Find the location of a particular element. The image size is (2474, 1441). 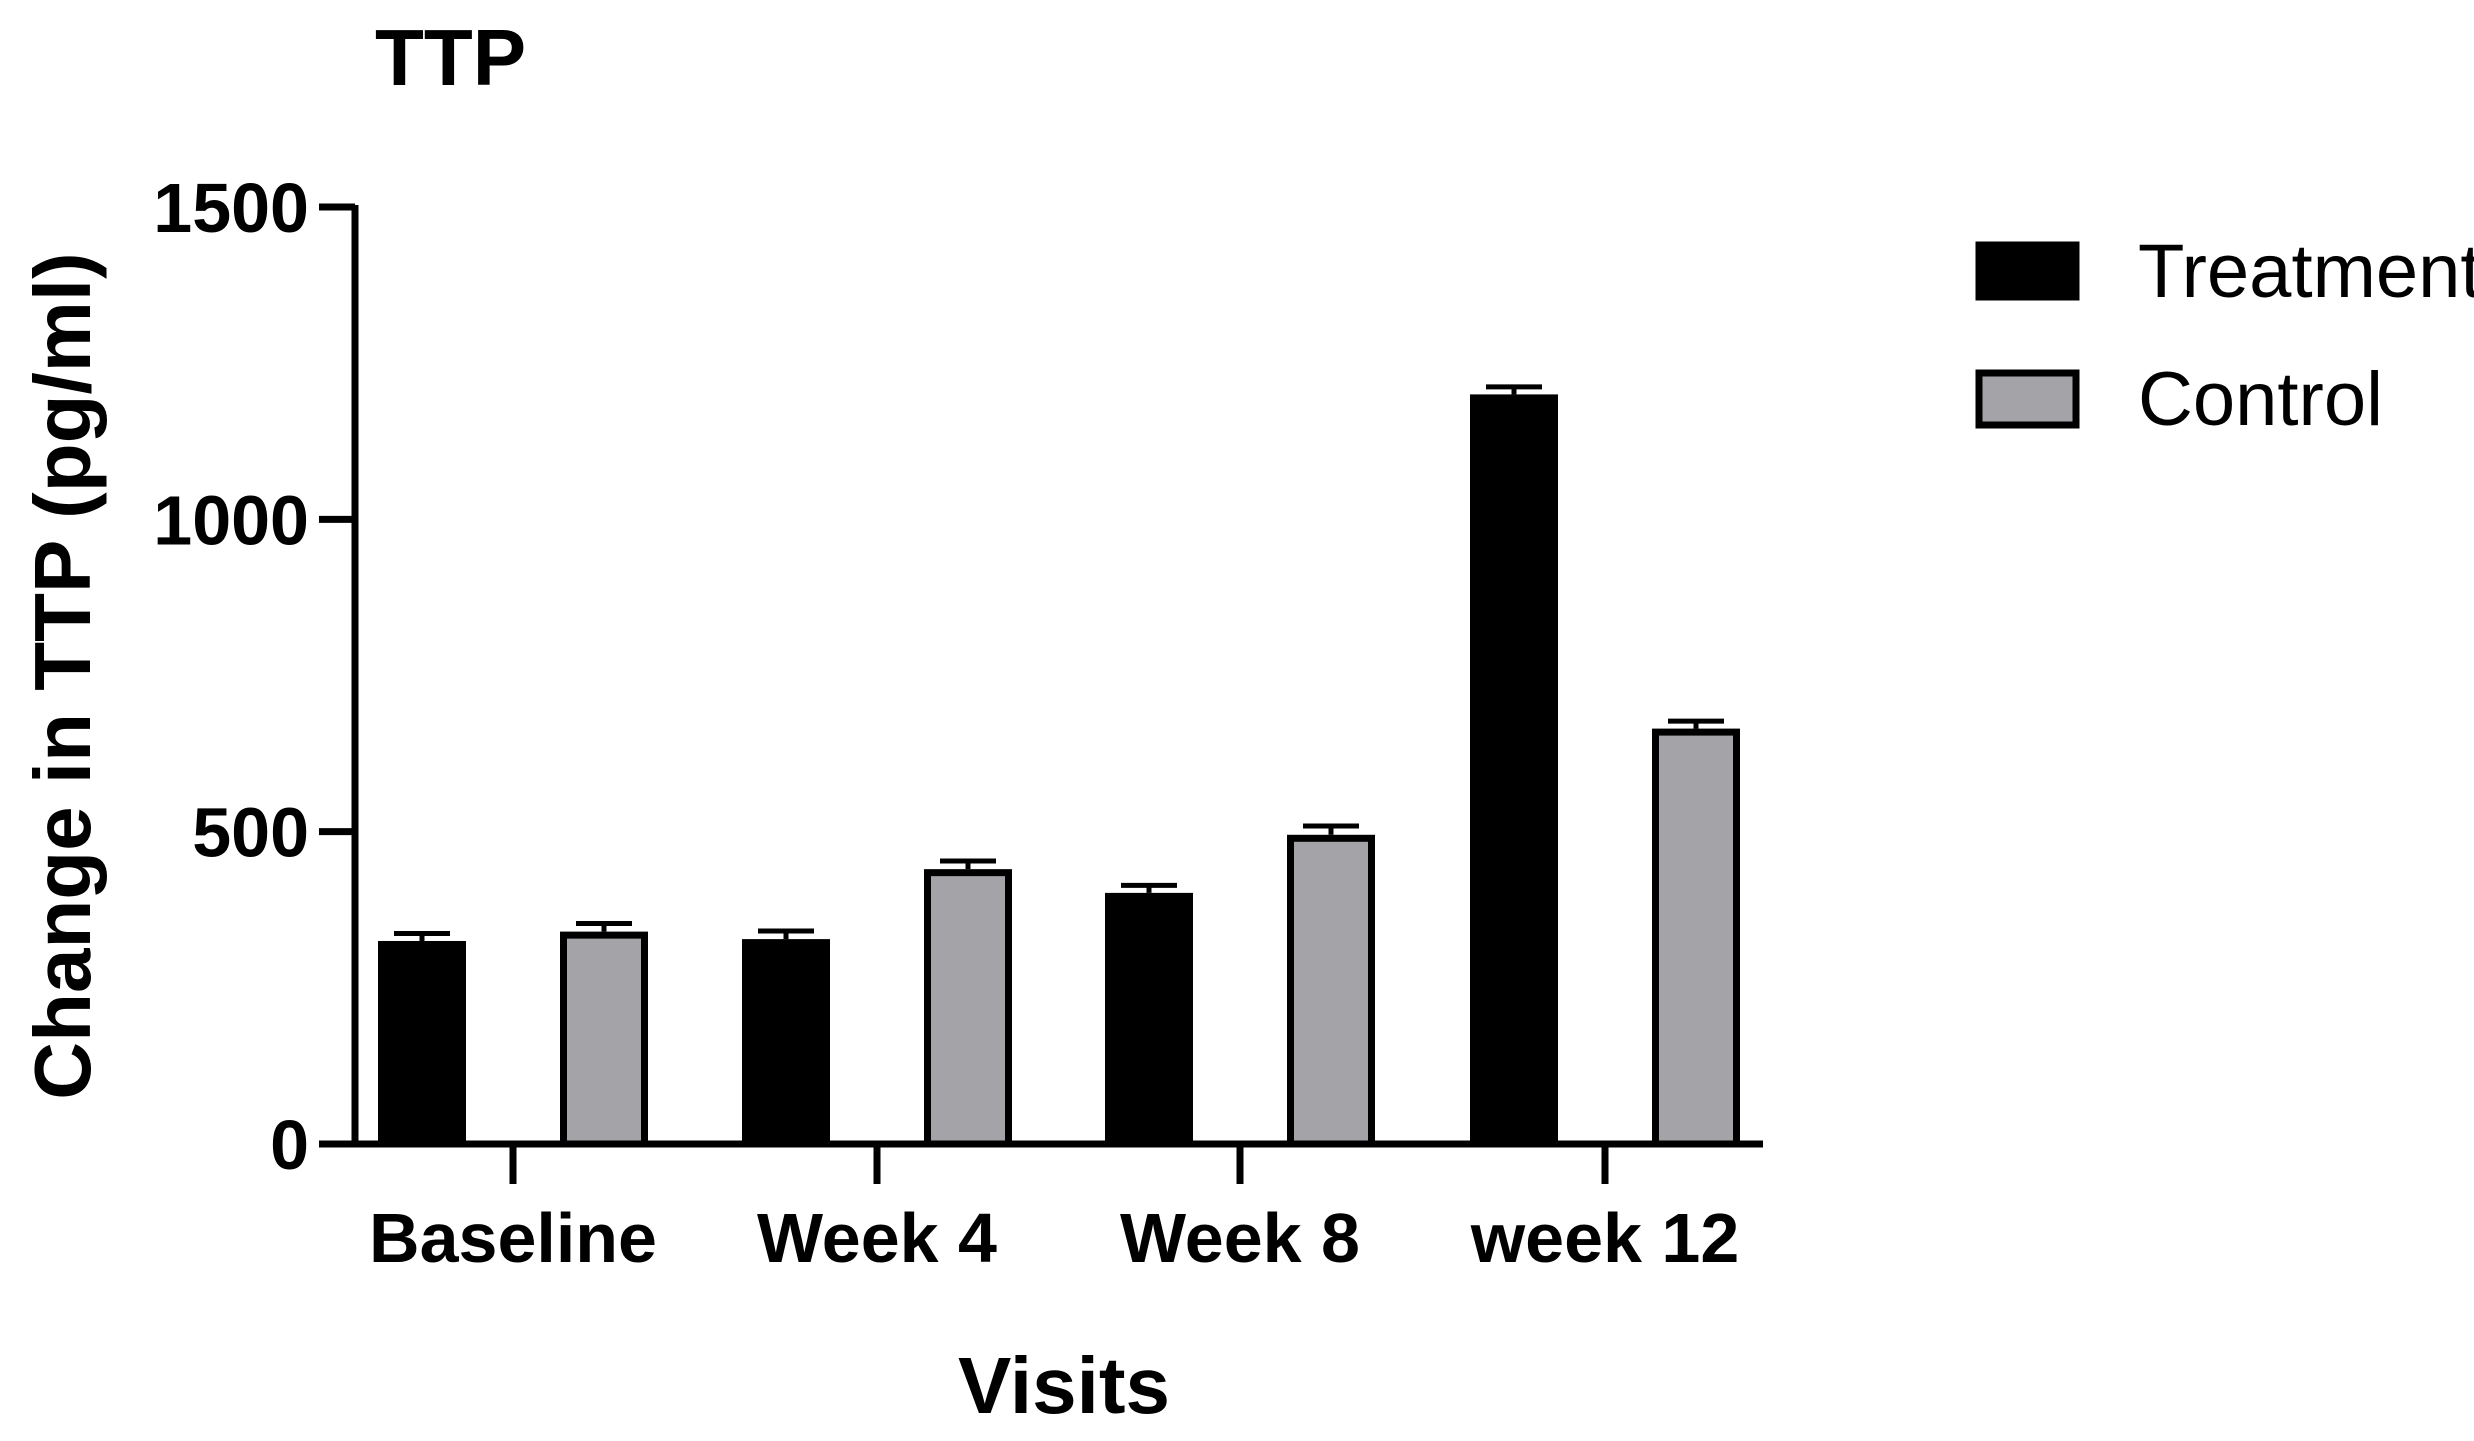

legend-label-control: Control is located at coordinates (2260, 399).